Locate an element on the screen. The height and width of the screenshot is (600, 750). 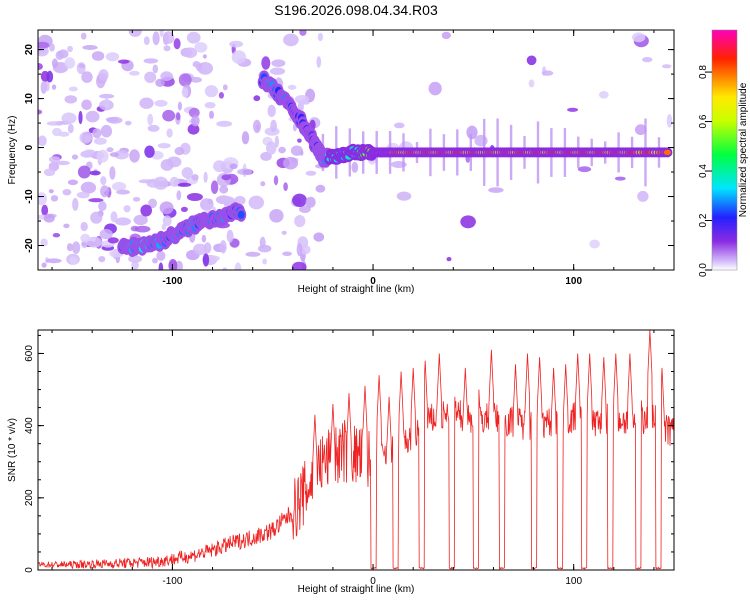
y-tick-label: -10 is located at coordinates (29, 196).